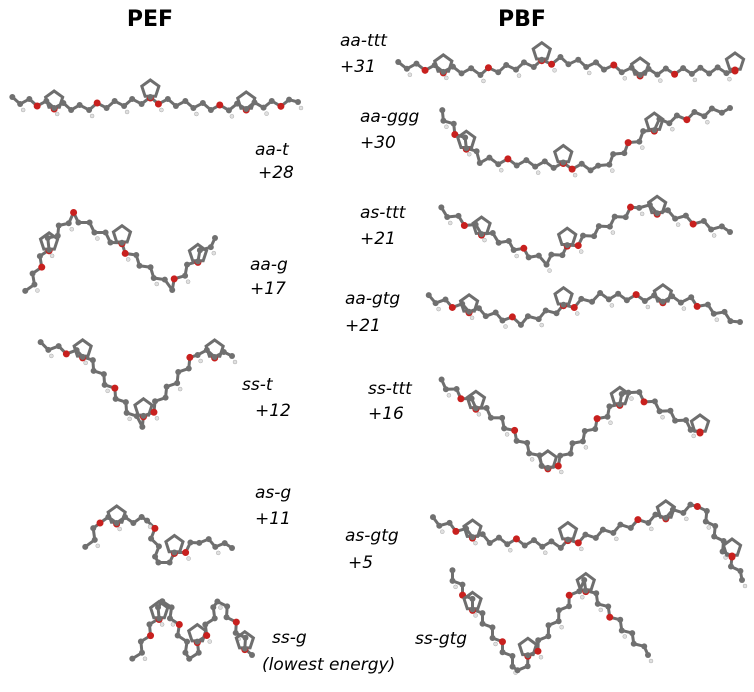  What do you see at coordinates (273, 519) in the screenshot?
I see `energy-label: +11` at bounding box center [273, 519].